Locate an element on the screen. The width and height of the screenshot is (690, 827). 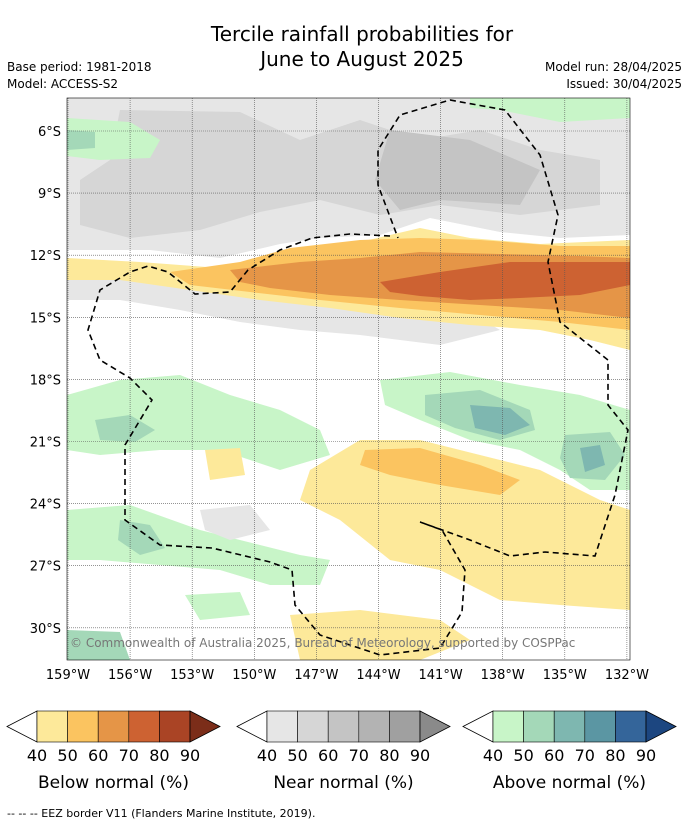
lat-label: 12°S is located at coordinates (45, 256).